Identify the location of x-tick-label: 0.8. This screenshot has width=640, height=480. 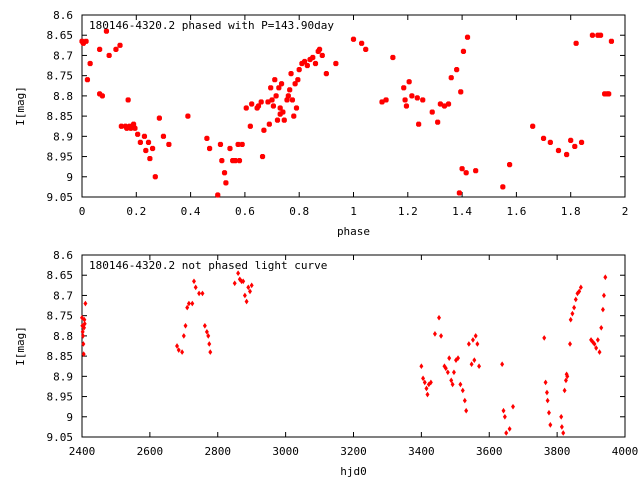
(299, 211).